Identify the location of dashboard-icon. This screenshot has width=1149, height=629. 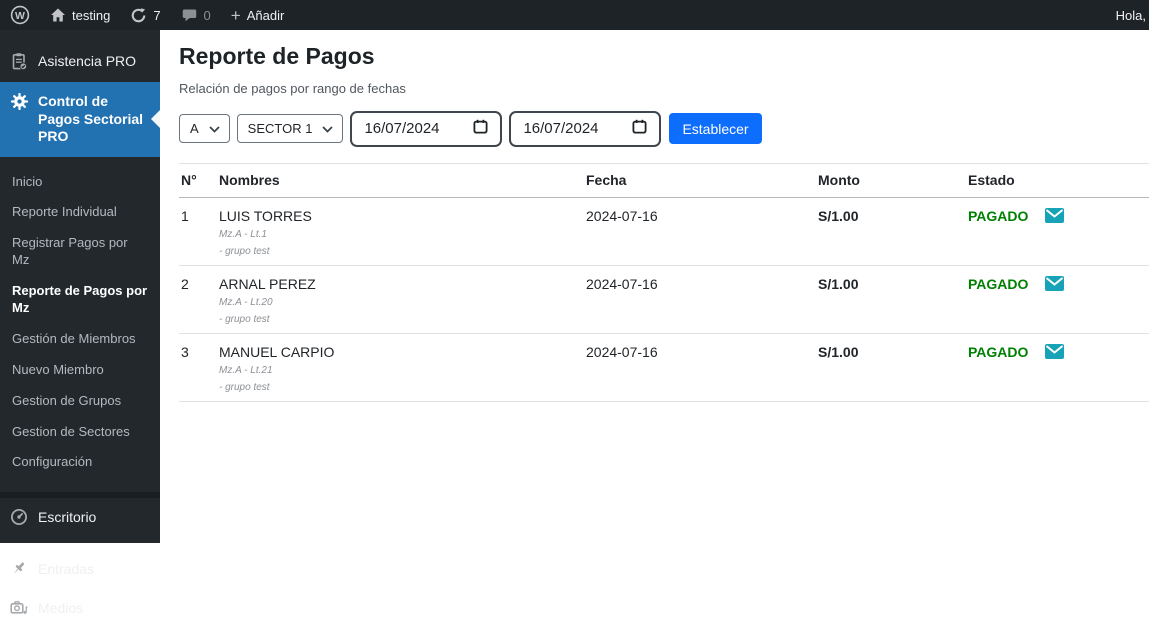
(19, 517).